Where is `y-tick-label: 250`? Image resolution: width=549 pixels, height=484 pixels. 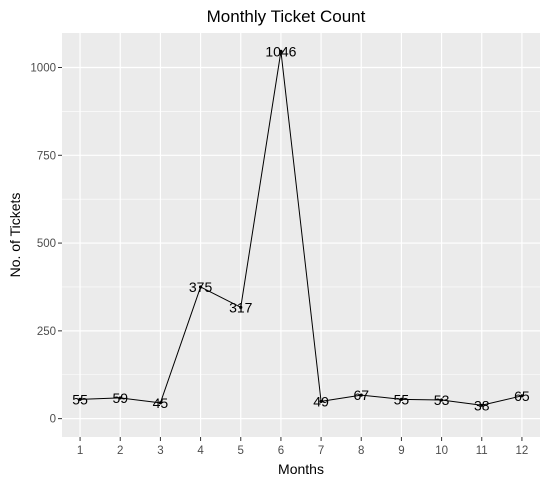 y-tick-label: 250 is located at coordinates (46, 332).